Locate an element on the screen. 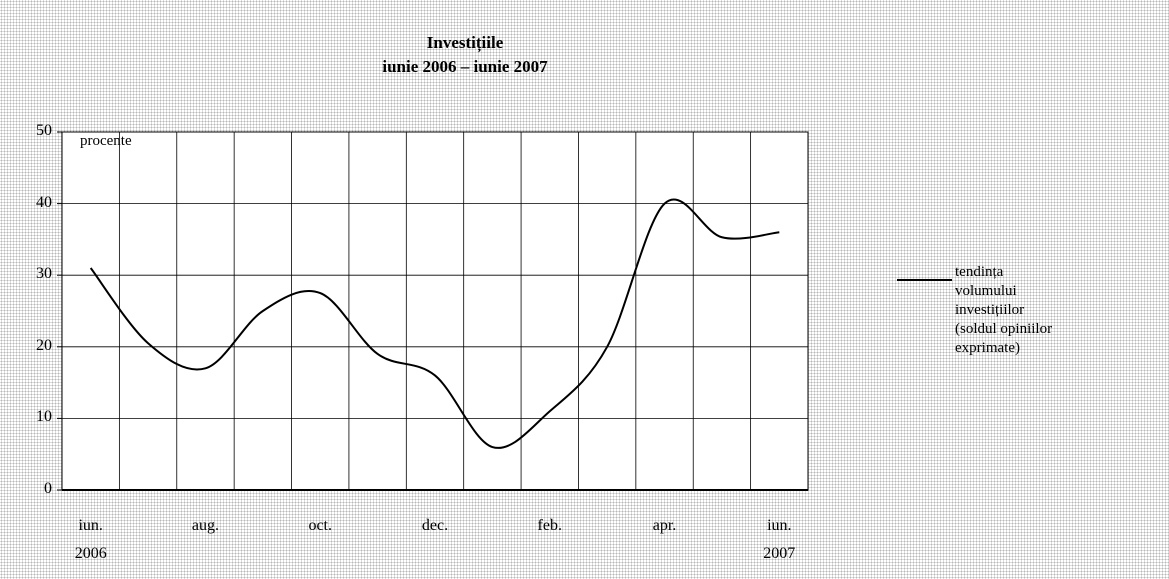 The image size is (1169, 579). chart-subtitle: iunie 2006 – iunie 2007 is located at coordinates (465, 66).